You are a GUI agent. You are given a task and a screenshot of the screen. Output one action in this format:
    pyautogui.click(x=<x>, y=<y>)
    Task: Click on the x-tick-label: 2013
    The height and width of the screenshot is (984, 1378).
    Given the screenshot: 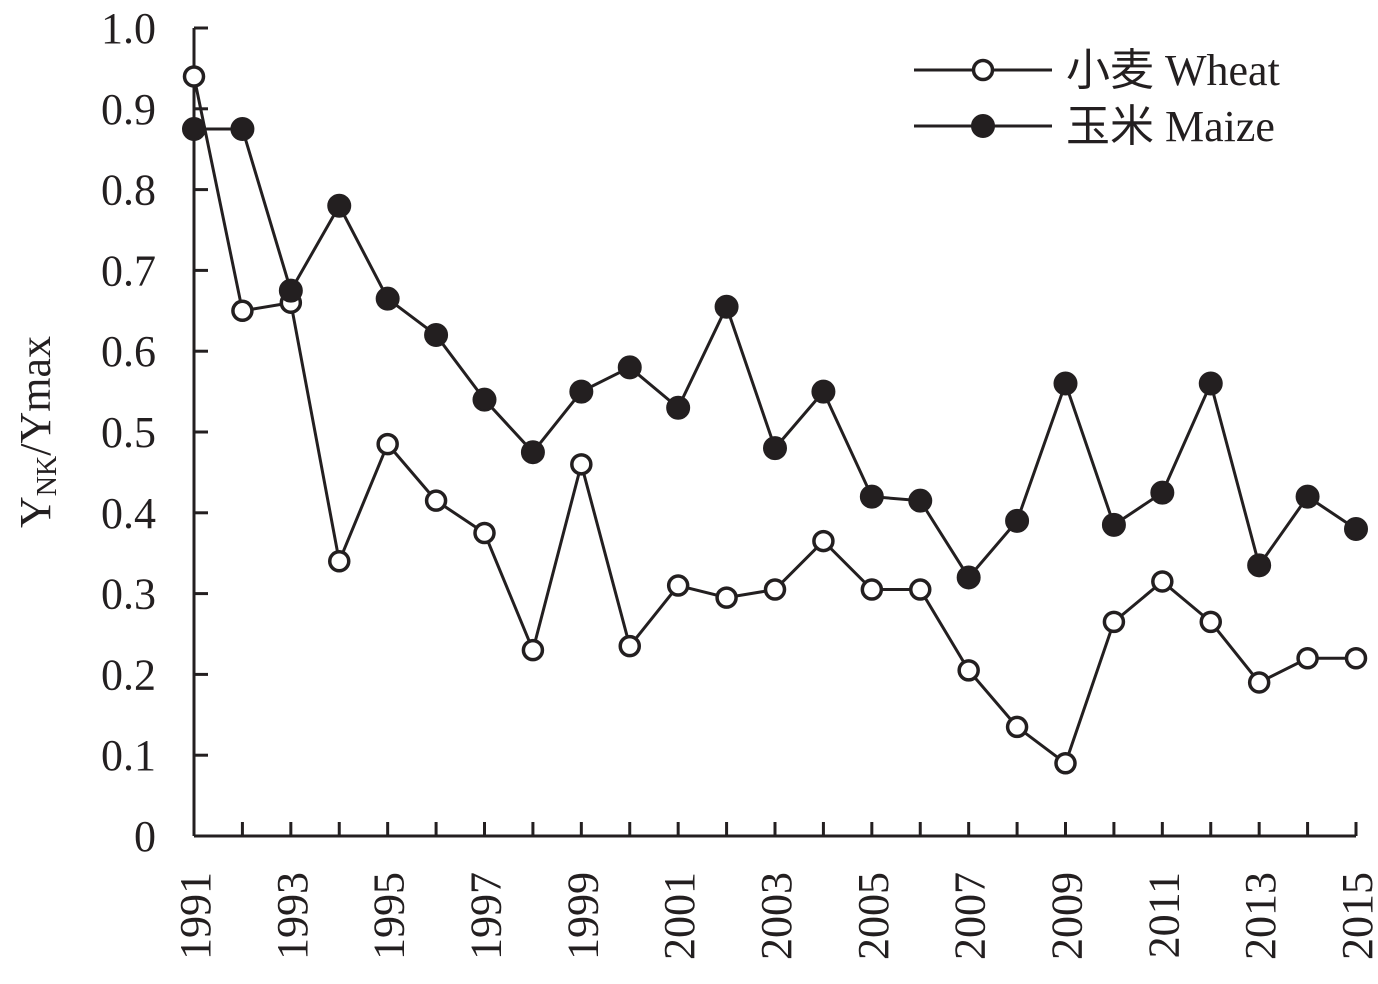 What is the action you would take?
    pyautogui.click(x=1260, y=916)
    